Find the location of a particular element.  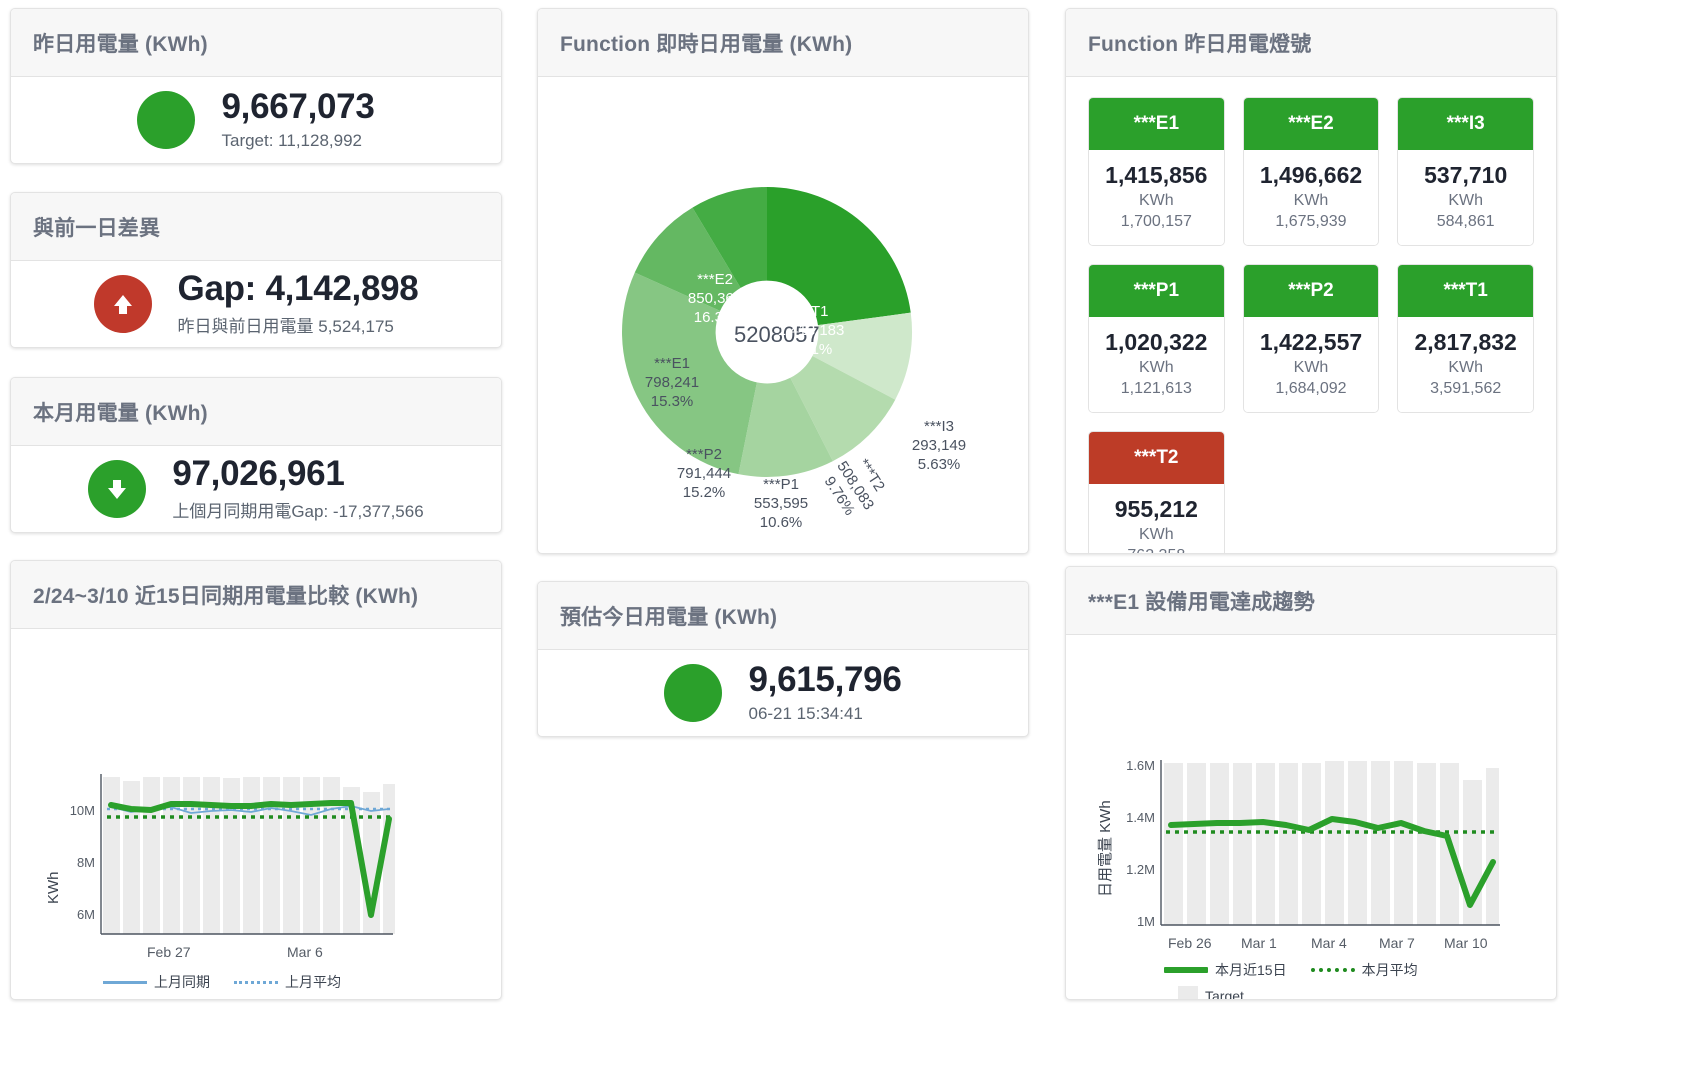

donut-label-E2-value: 850,362 is located at coordinates (715, 299).